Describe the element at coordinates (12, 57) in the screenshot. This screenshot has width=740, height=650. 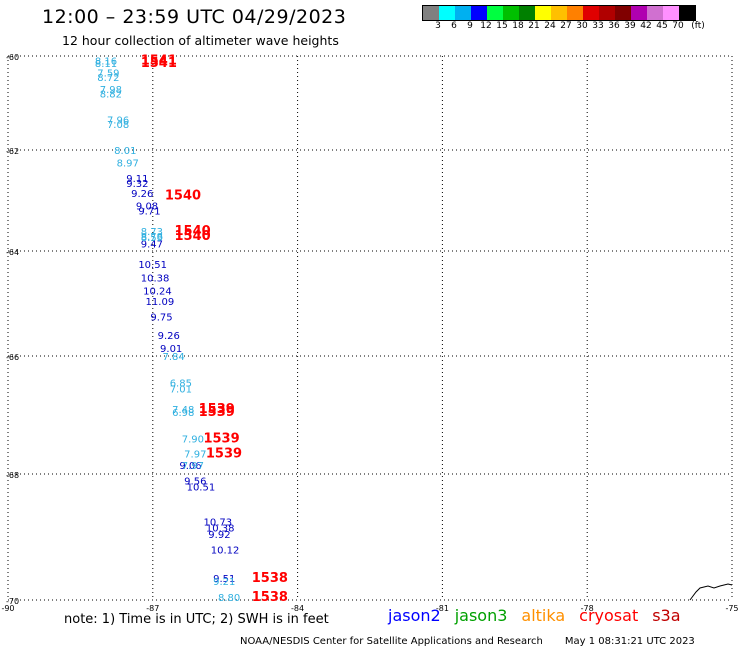
I see `latitude-label: -60` at that location.